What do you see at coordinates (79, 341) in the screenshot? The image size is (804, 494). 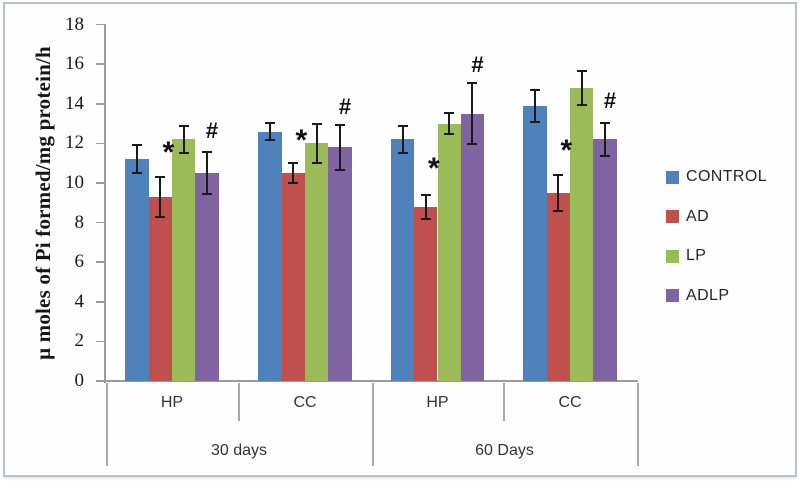 I see `y-tick-label-2: 2` at bounding box center [79, 341].